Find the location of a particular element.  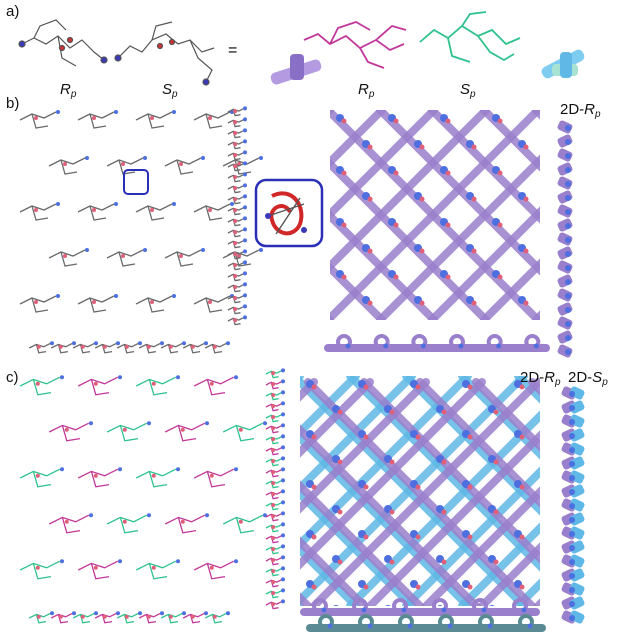

equals-sign: = is located at coordinates (232, 50).